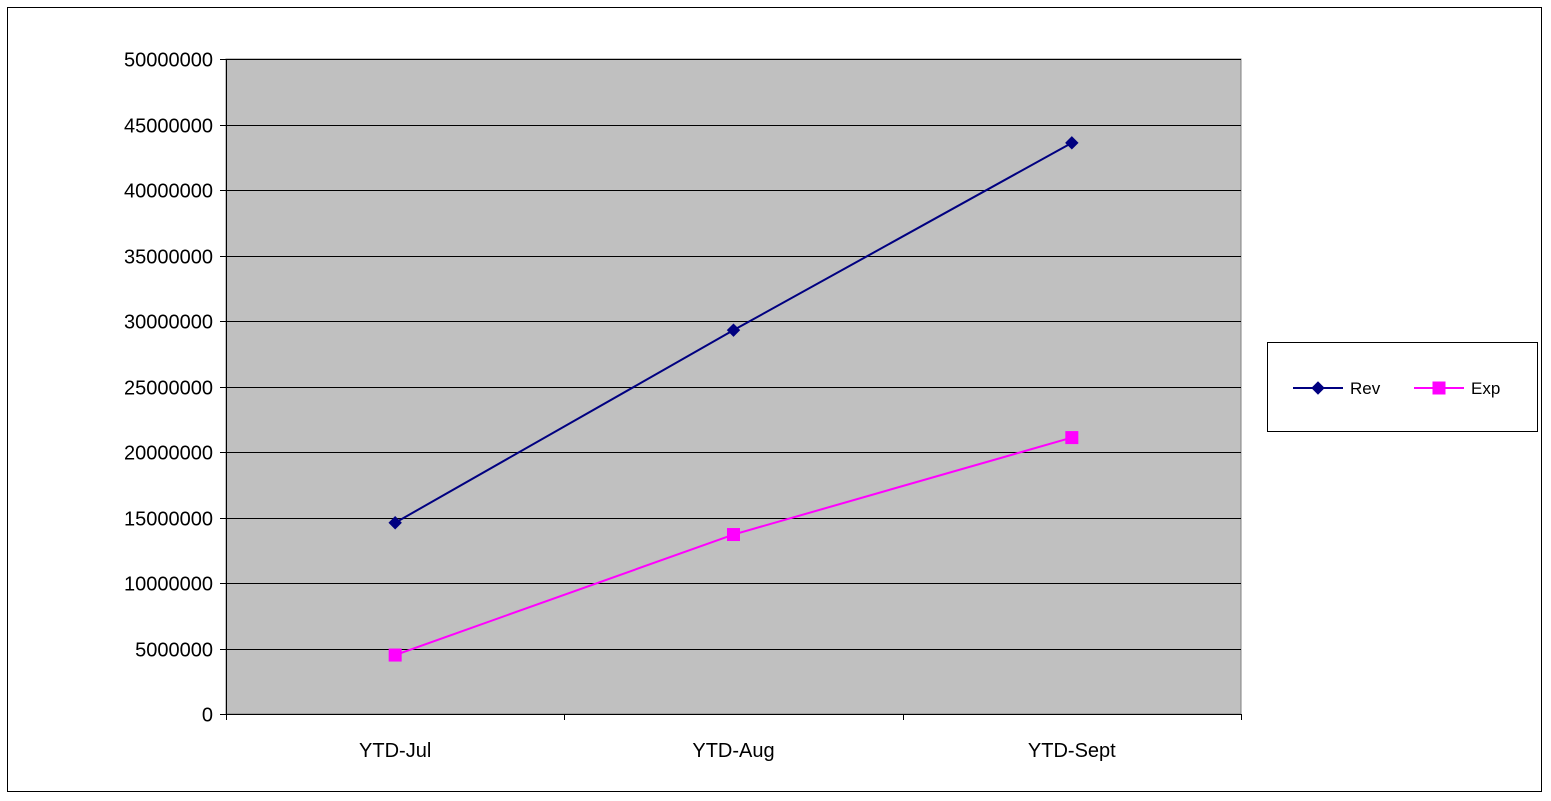 The width and height of the screenshot is (1551, 801). Describe the element at coordinates (395, 751) in the screenshot. I see `x-tick-label: YTD-Jul` at that location.